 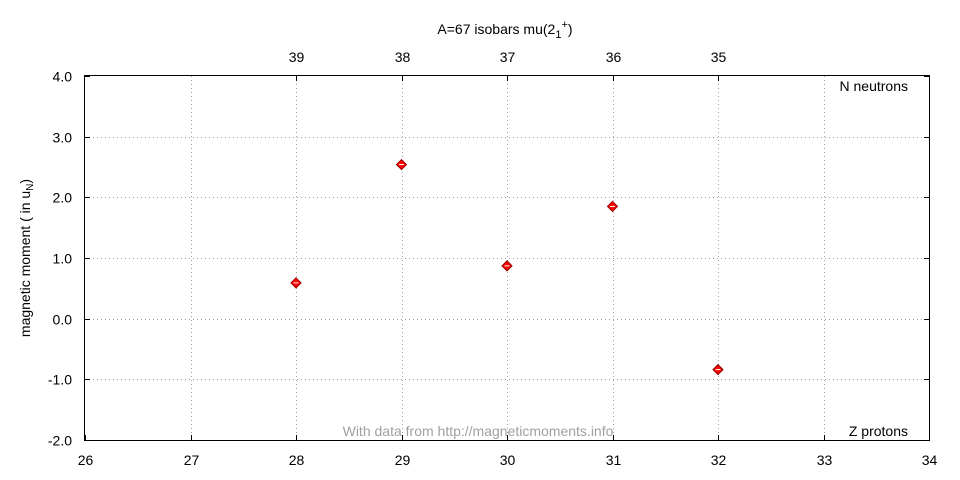 I want to click on x-tick-label: 33, so click(x=825, y=460).